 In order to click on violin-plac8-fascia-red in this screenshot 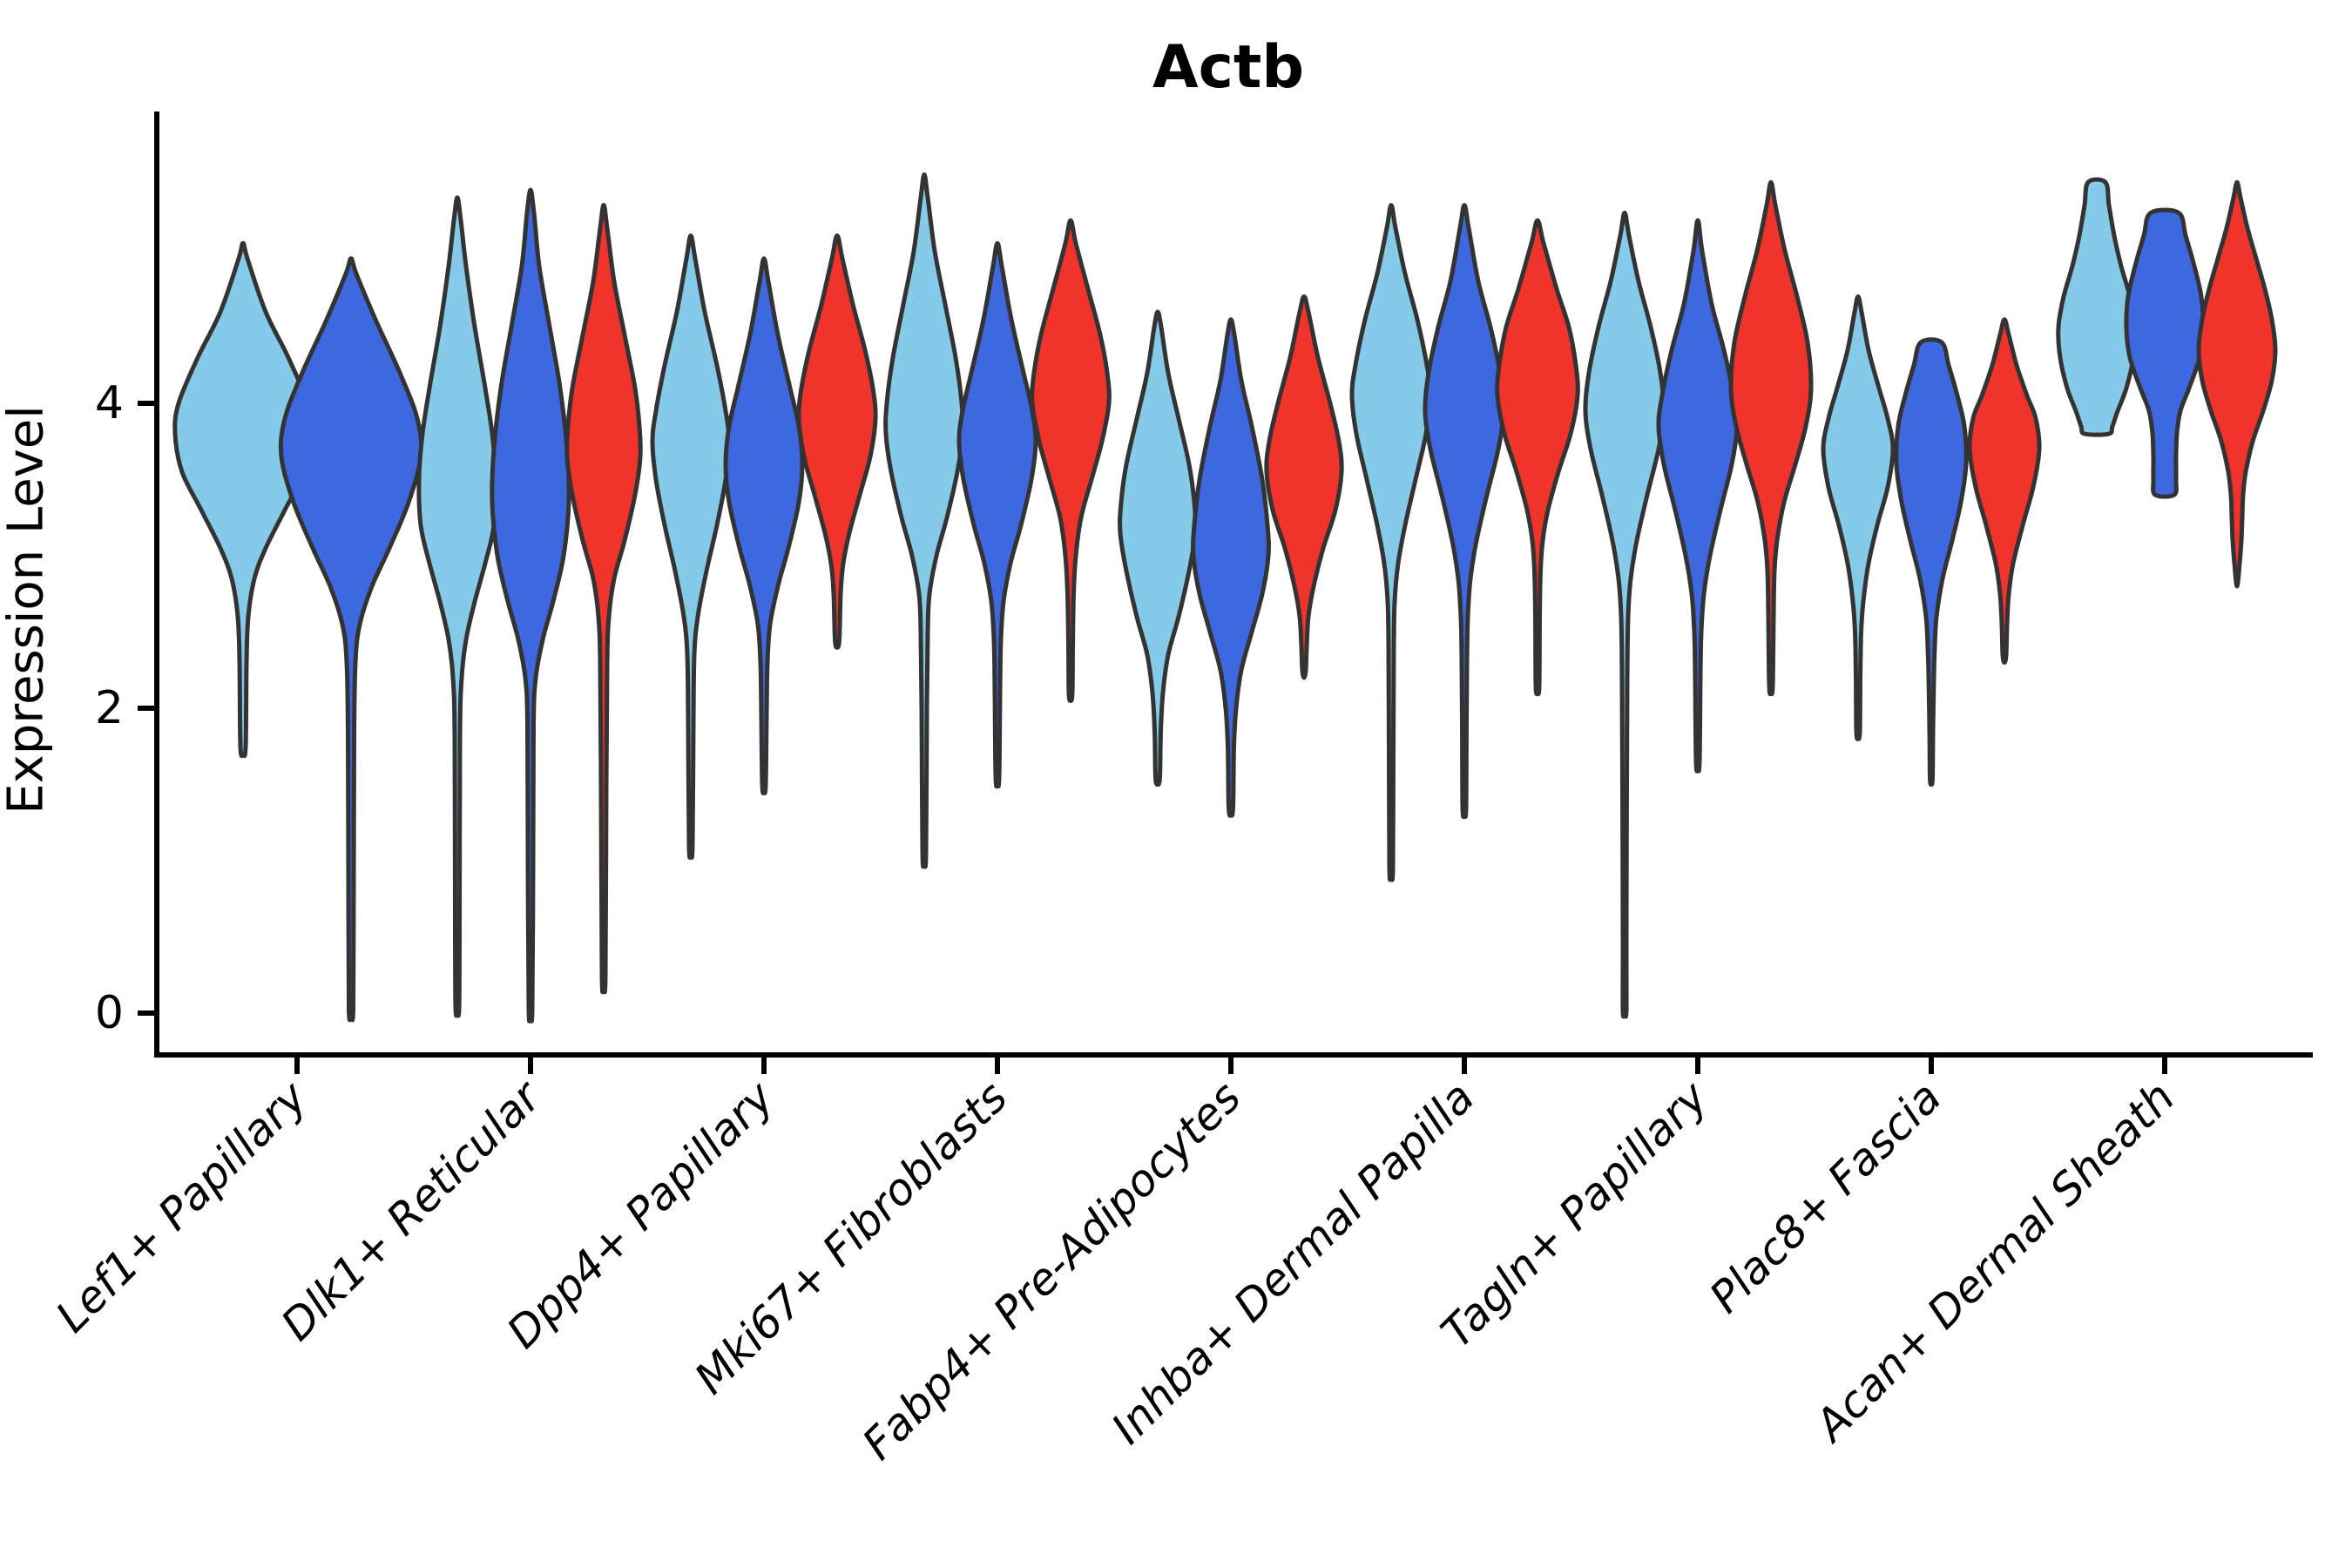, I will do `click(2004, 491)`.